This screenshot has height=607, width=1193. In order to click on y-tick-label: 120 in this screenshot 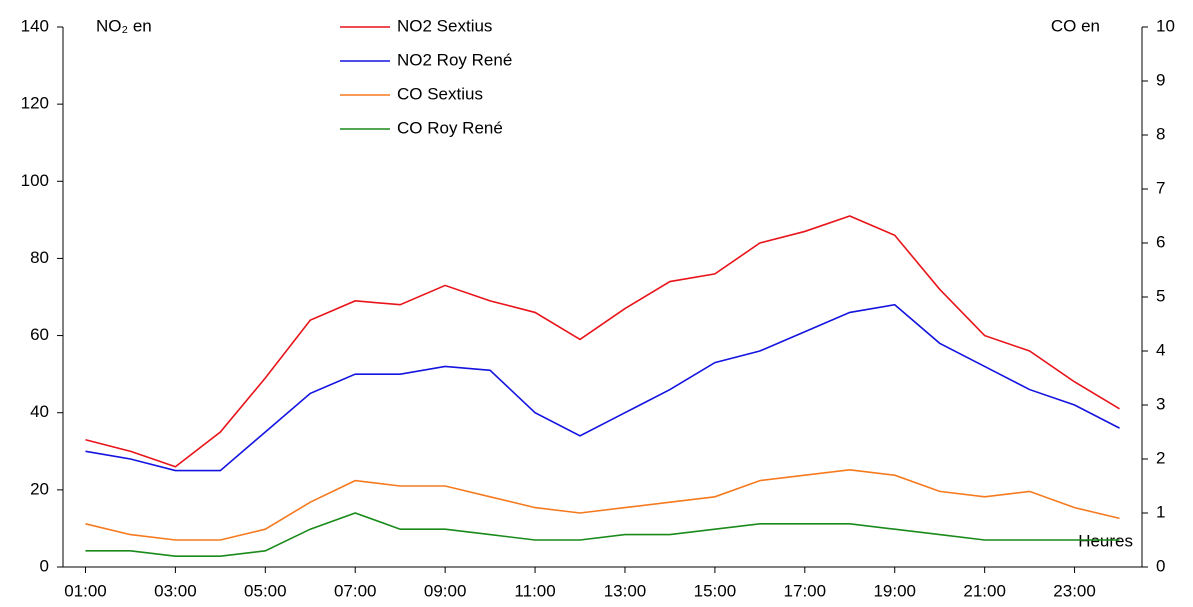, I will do `click(35, 103)`.